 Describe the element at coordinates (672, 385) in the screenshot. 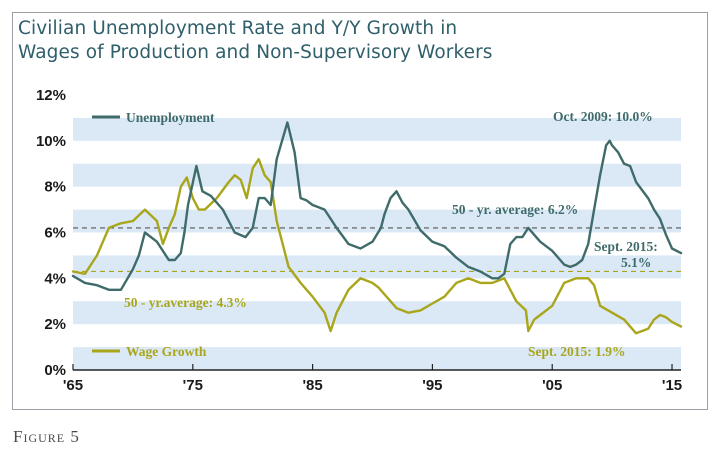

I see `x-tick-label: '15` at that location.